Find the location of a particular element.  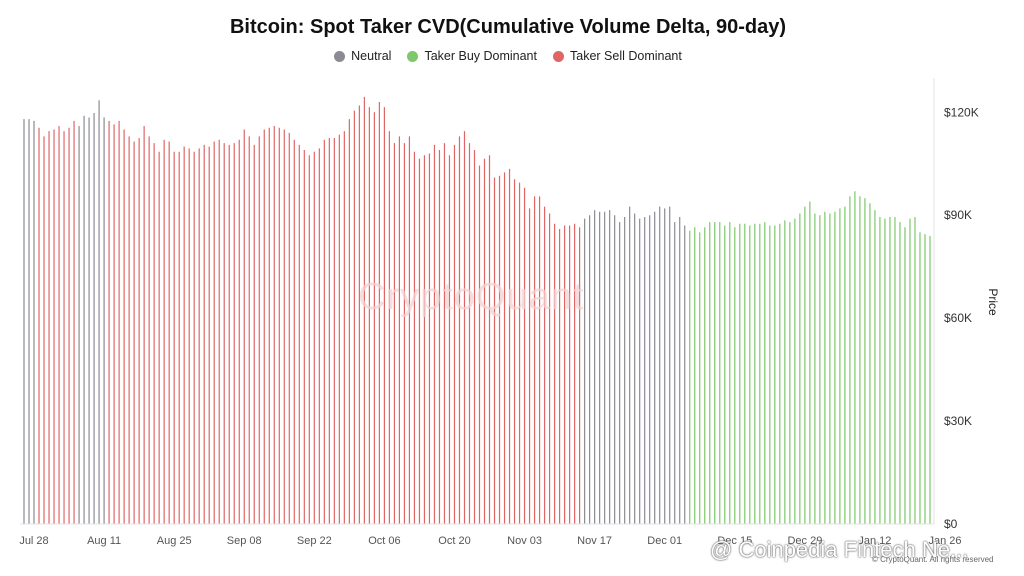

legend-item-neutral: Neutral is located at coordinates (362, 56).